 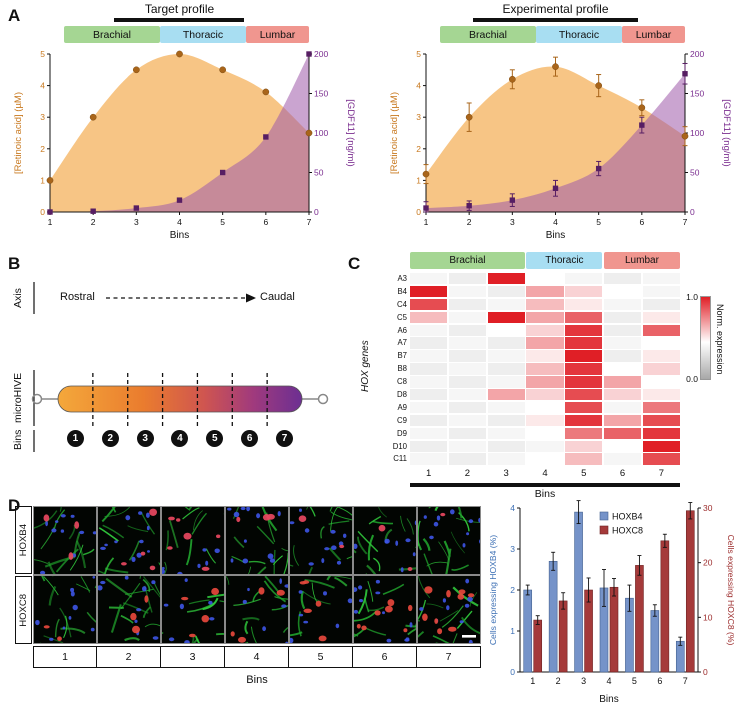 What do you see at coordinates (428, 473) in the screenshot?
I see `heatmap-bin-number: 1` at bounding box center [428, 473].